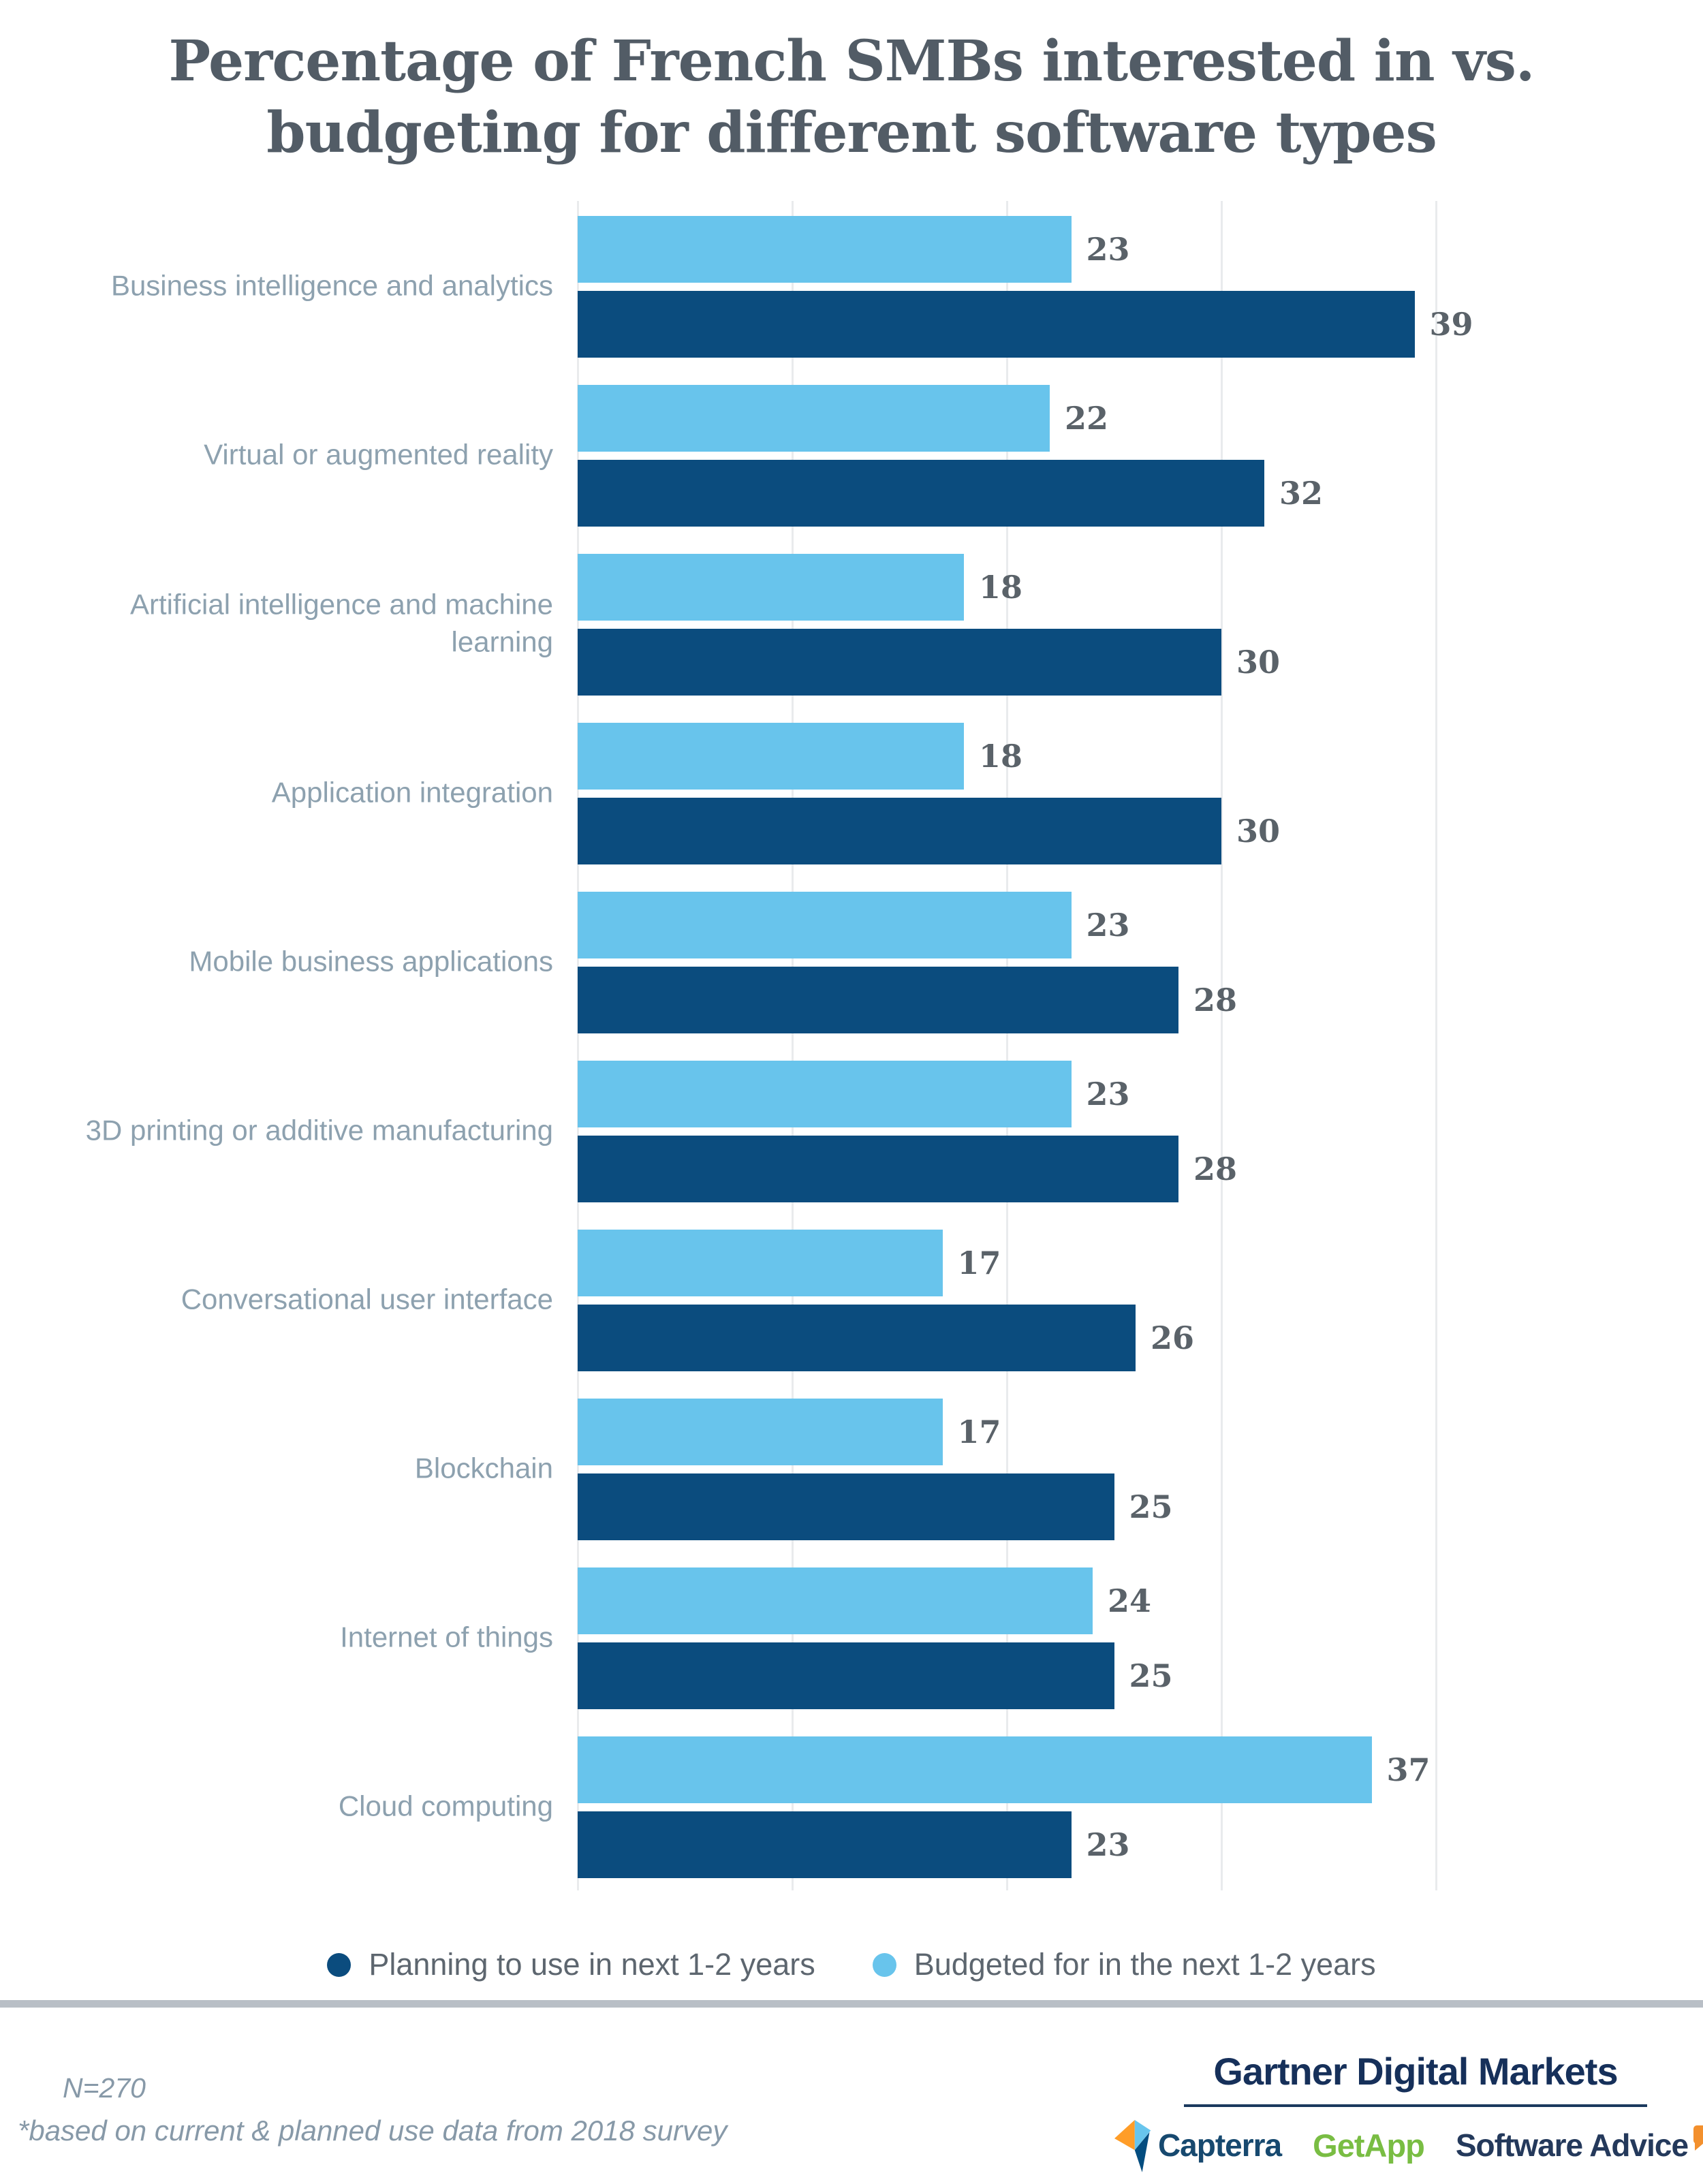  What do you see at coordinates (483, 1468) in the screenshot?
I see `category-label: Blockchain` at bounding box center [483, 1468].